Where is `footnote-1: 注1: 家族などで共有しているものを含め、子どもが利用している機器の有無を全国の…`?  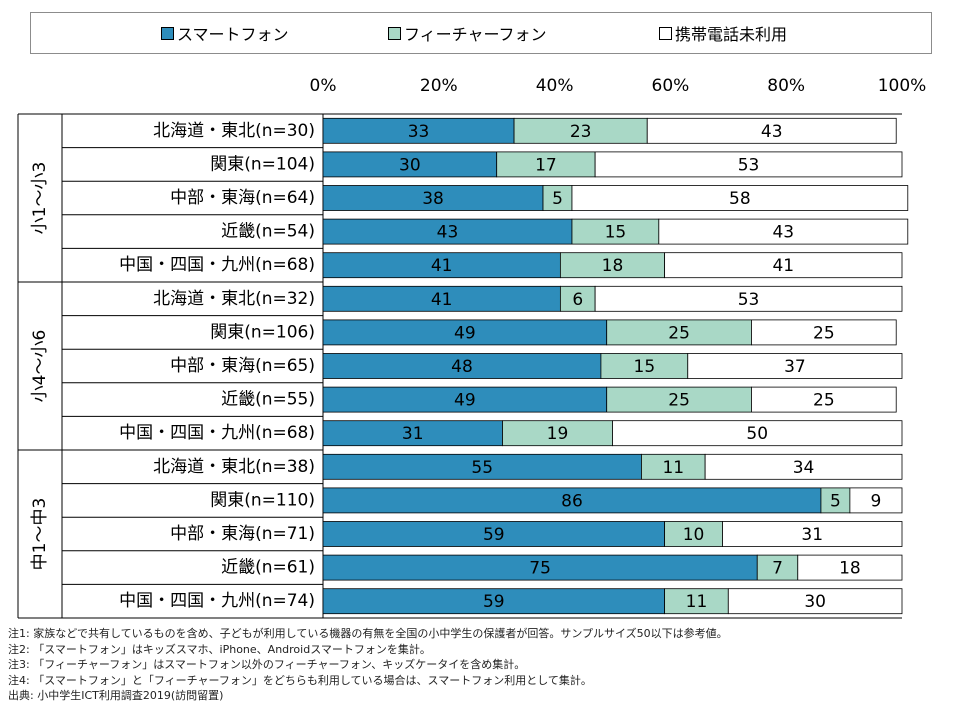
footnote-1: 注1: 家族などで共有しているものを含め、子どもが利用している機器の有無を全国の… is located at coordinates (368, 633).